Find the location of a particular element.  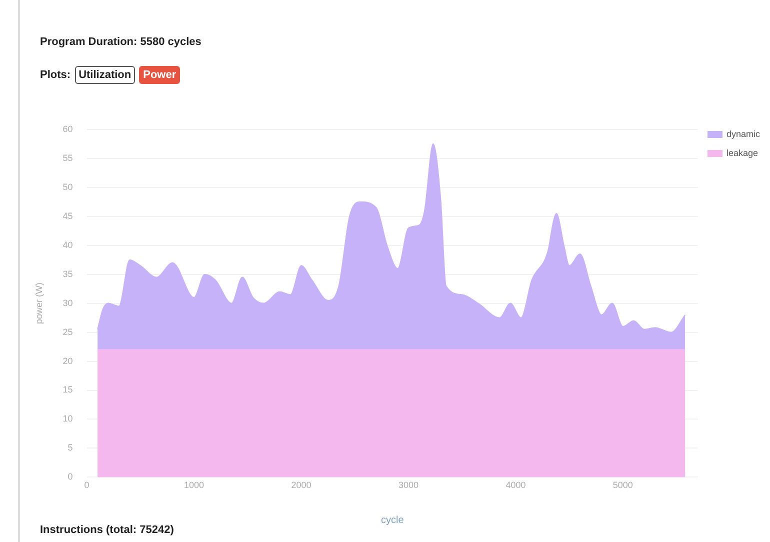

text: Utilization is located at coordinates (105, 75).